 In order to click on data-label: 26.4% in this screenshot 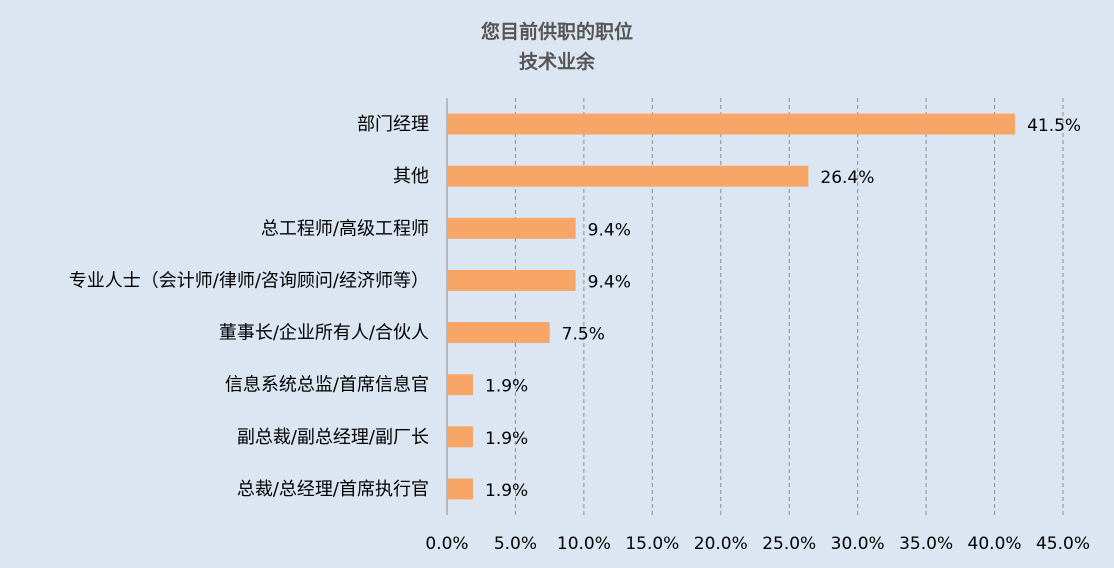, I will do `click(847, 178)`.